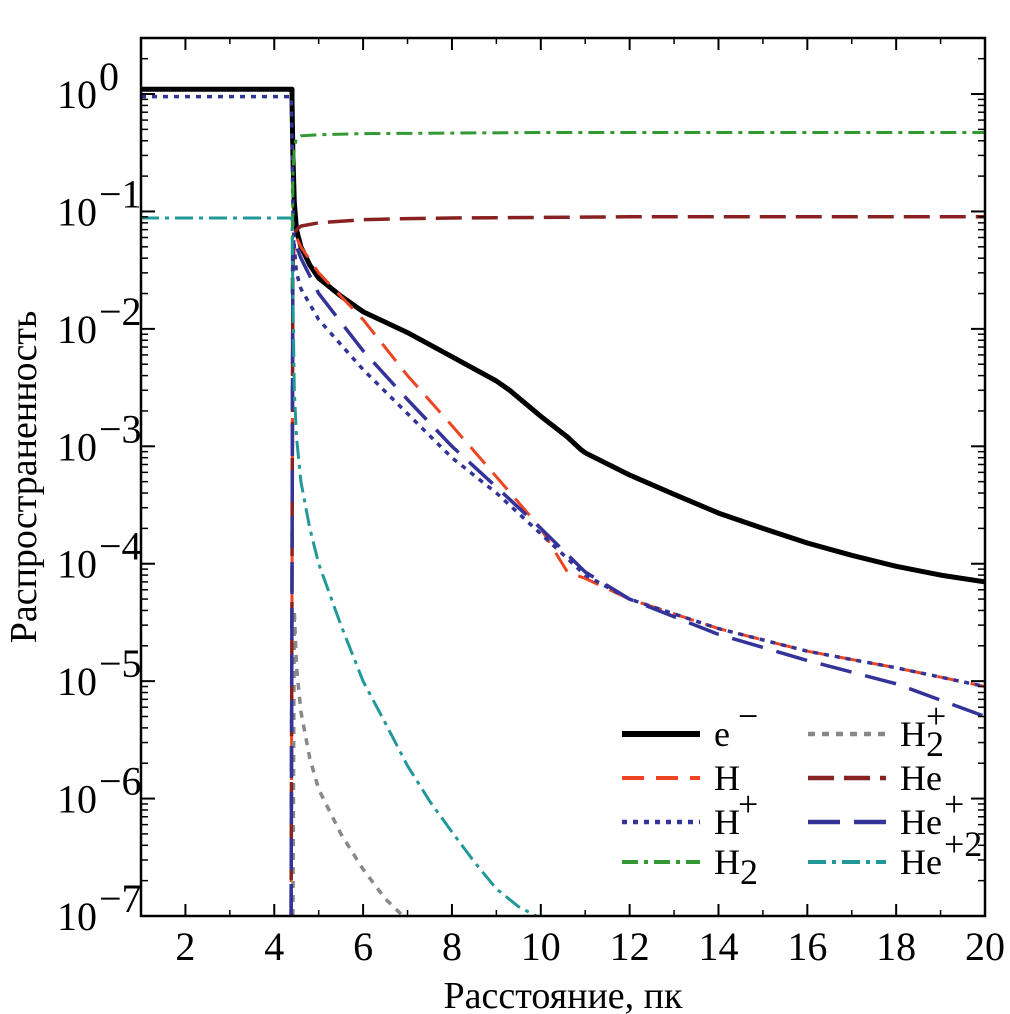  Describe the element at coordinates (348, 762) in the screenshot. I see `series-4-line` at that location.